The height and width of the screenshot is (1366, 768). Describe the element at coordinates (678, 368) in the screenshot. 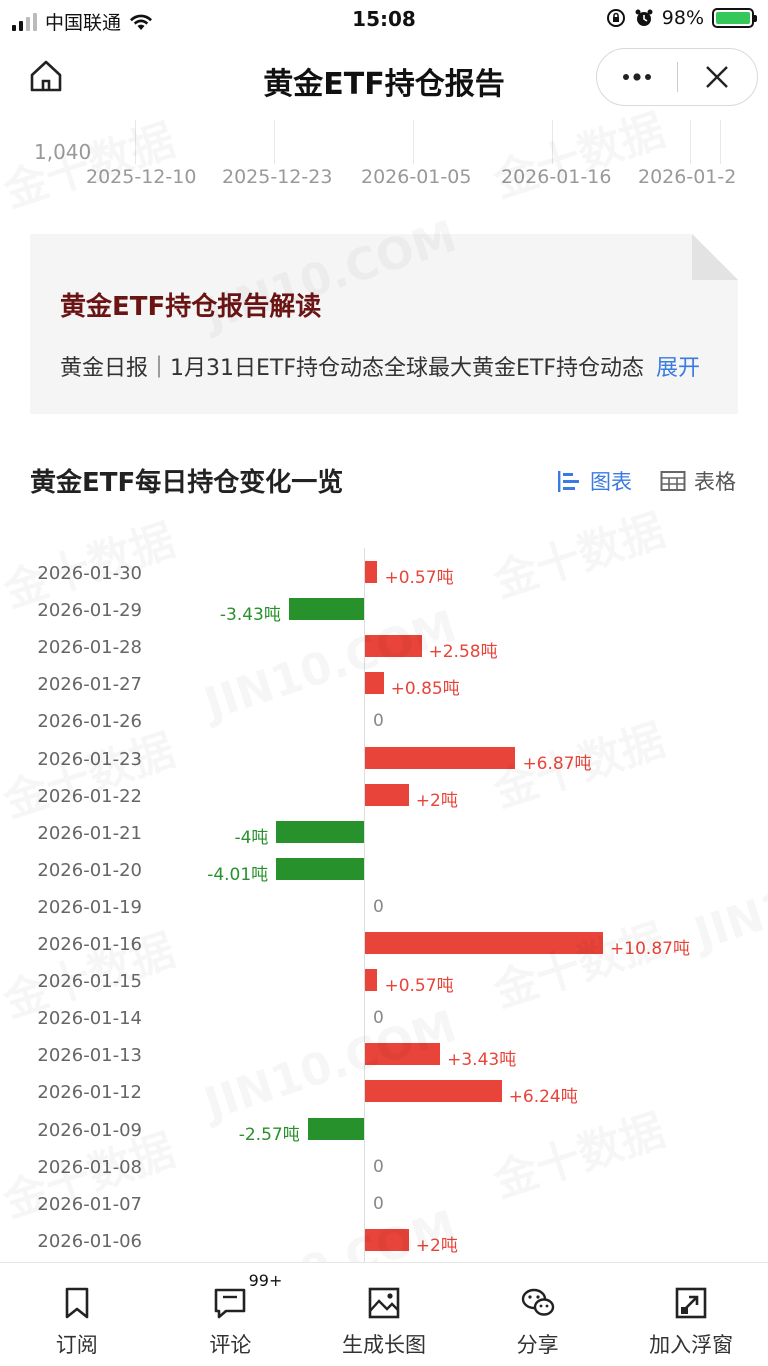

I see `expand-link: 展开` at that location.